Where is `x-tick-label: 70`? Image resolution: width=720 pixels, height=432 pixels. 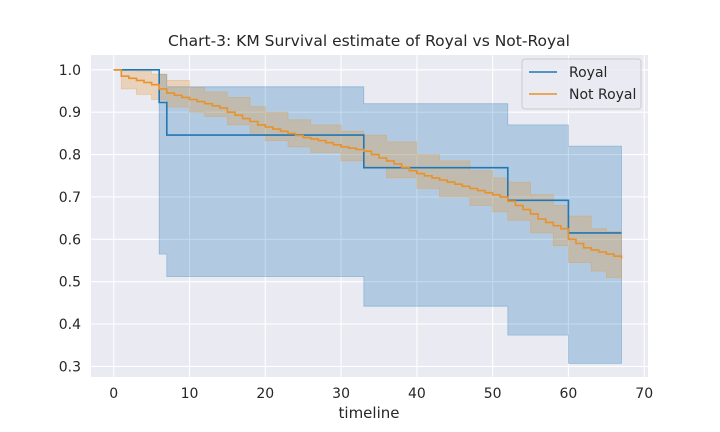
x-tick-label: 70 is located at coordinates (644, 394).